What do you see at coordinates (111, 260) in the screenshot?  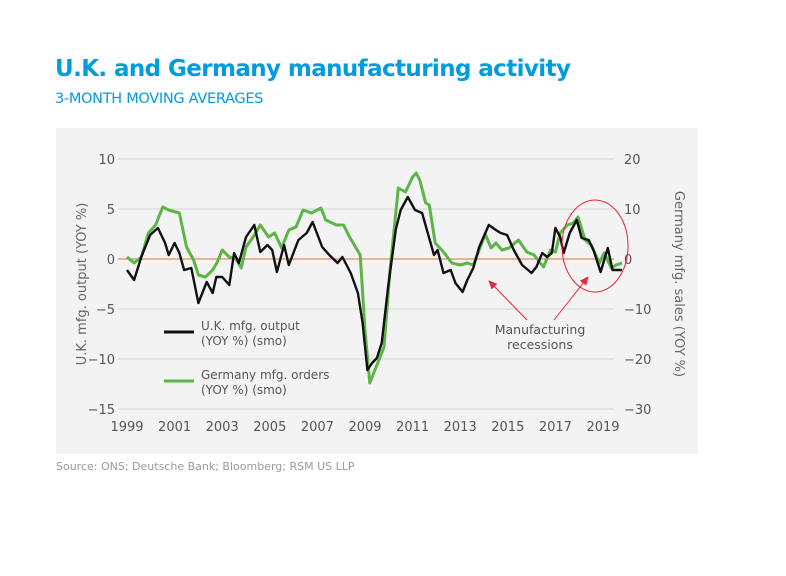 I see `y-left-tick-label: 0` at bounding box center [111, 260].